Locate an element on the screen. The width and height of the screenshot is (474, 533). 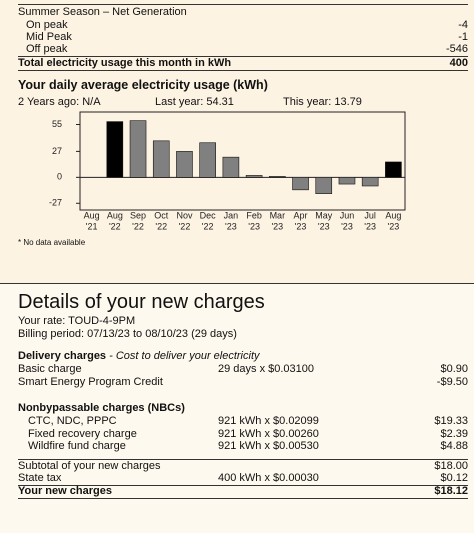
label: Off peak is located at coordinates (47, 49).